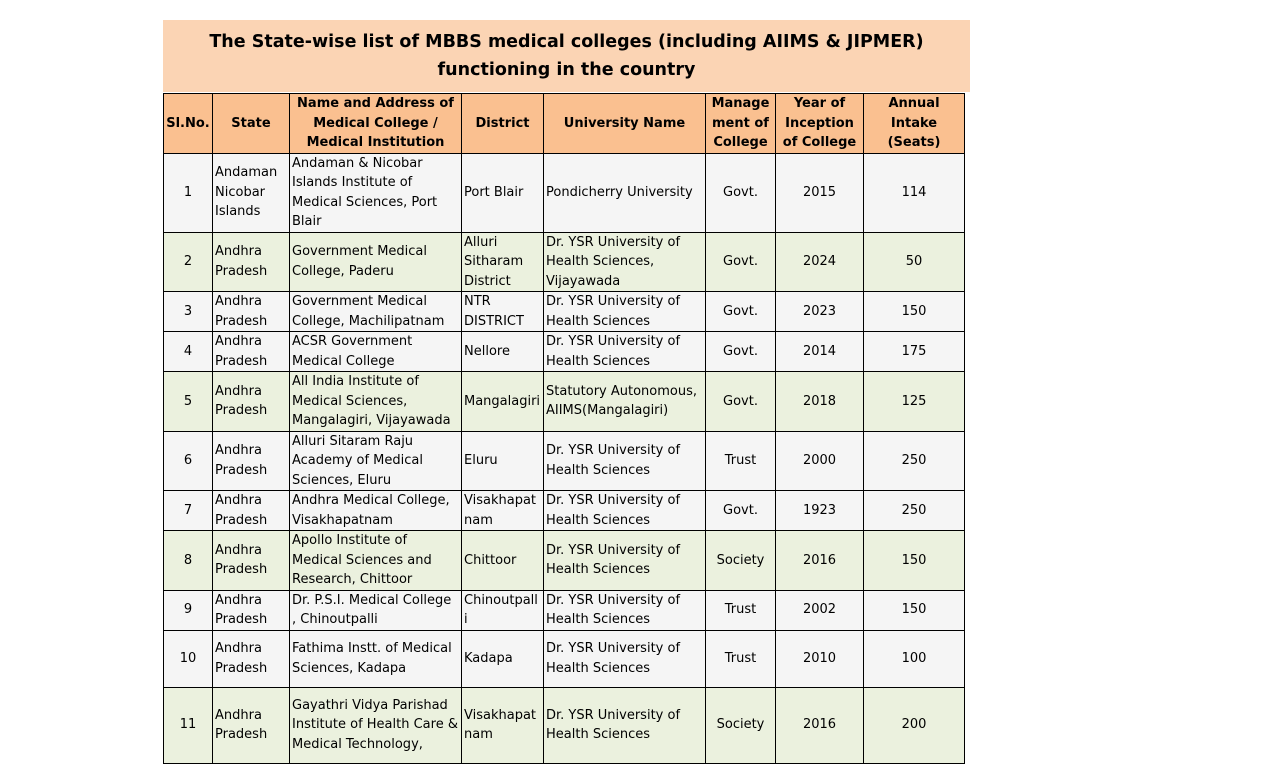 The height and width of the screenshot is (764, 1280). I want to click on table-cell: 5, so click(188, 401).